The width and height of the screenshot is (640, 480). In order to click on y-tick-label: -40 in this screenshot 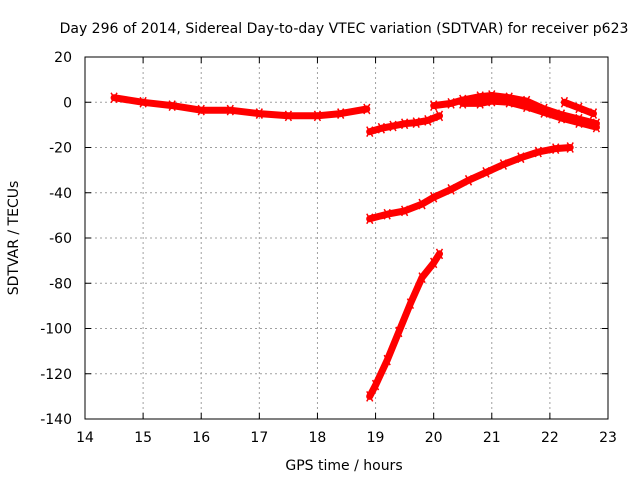, I will do `click(60, 194)`.